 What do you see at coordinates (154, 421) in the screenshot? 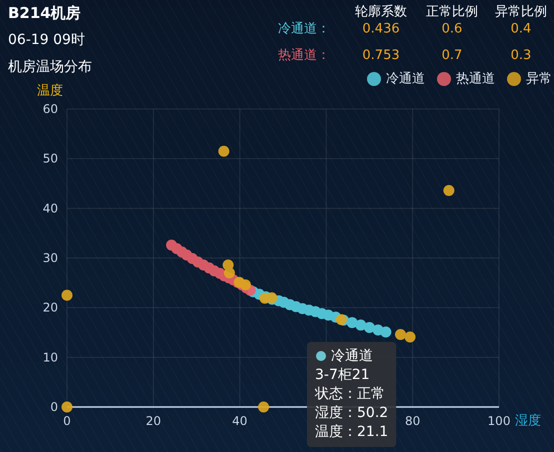
I see `x-tick-label: 20` at bounding box center [154, 421].